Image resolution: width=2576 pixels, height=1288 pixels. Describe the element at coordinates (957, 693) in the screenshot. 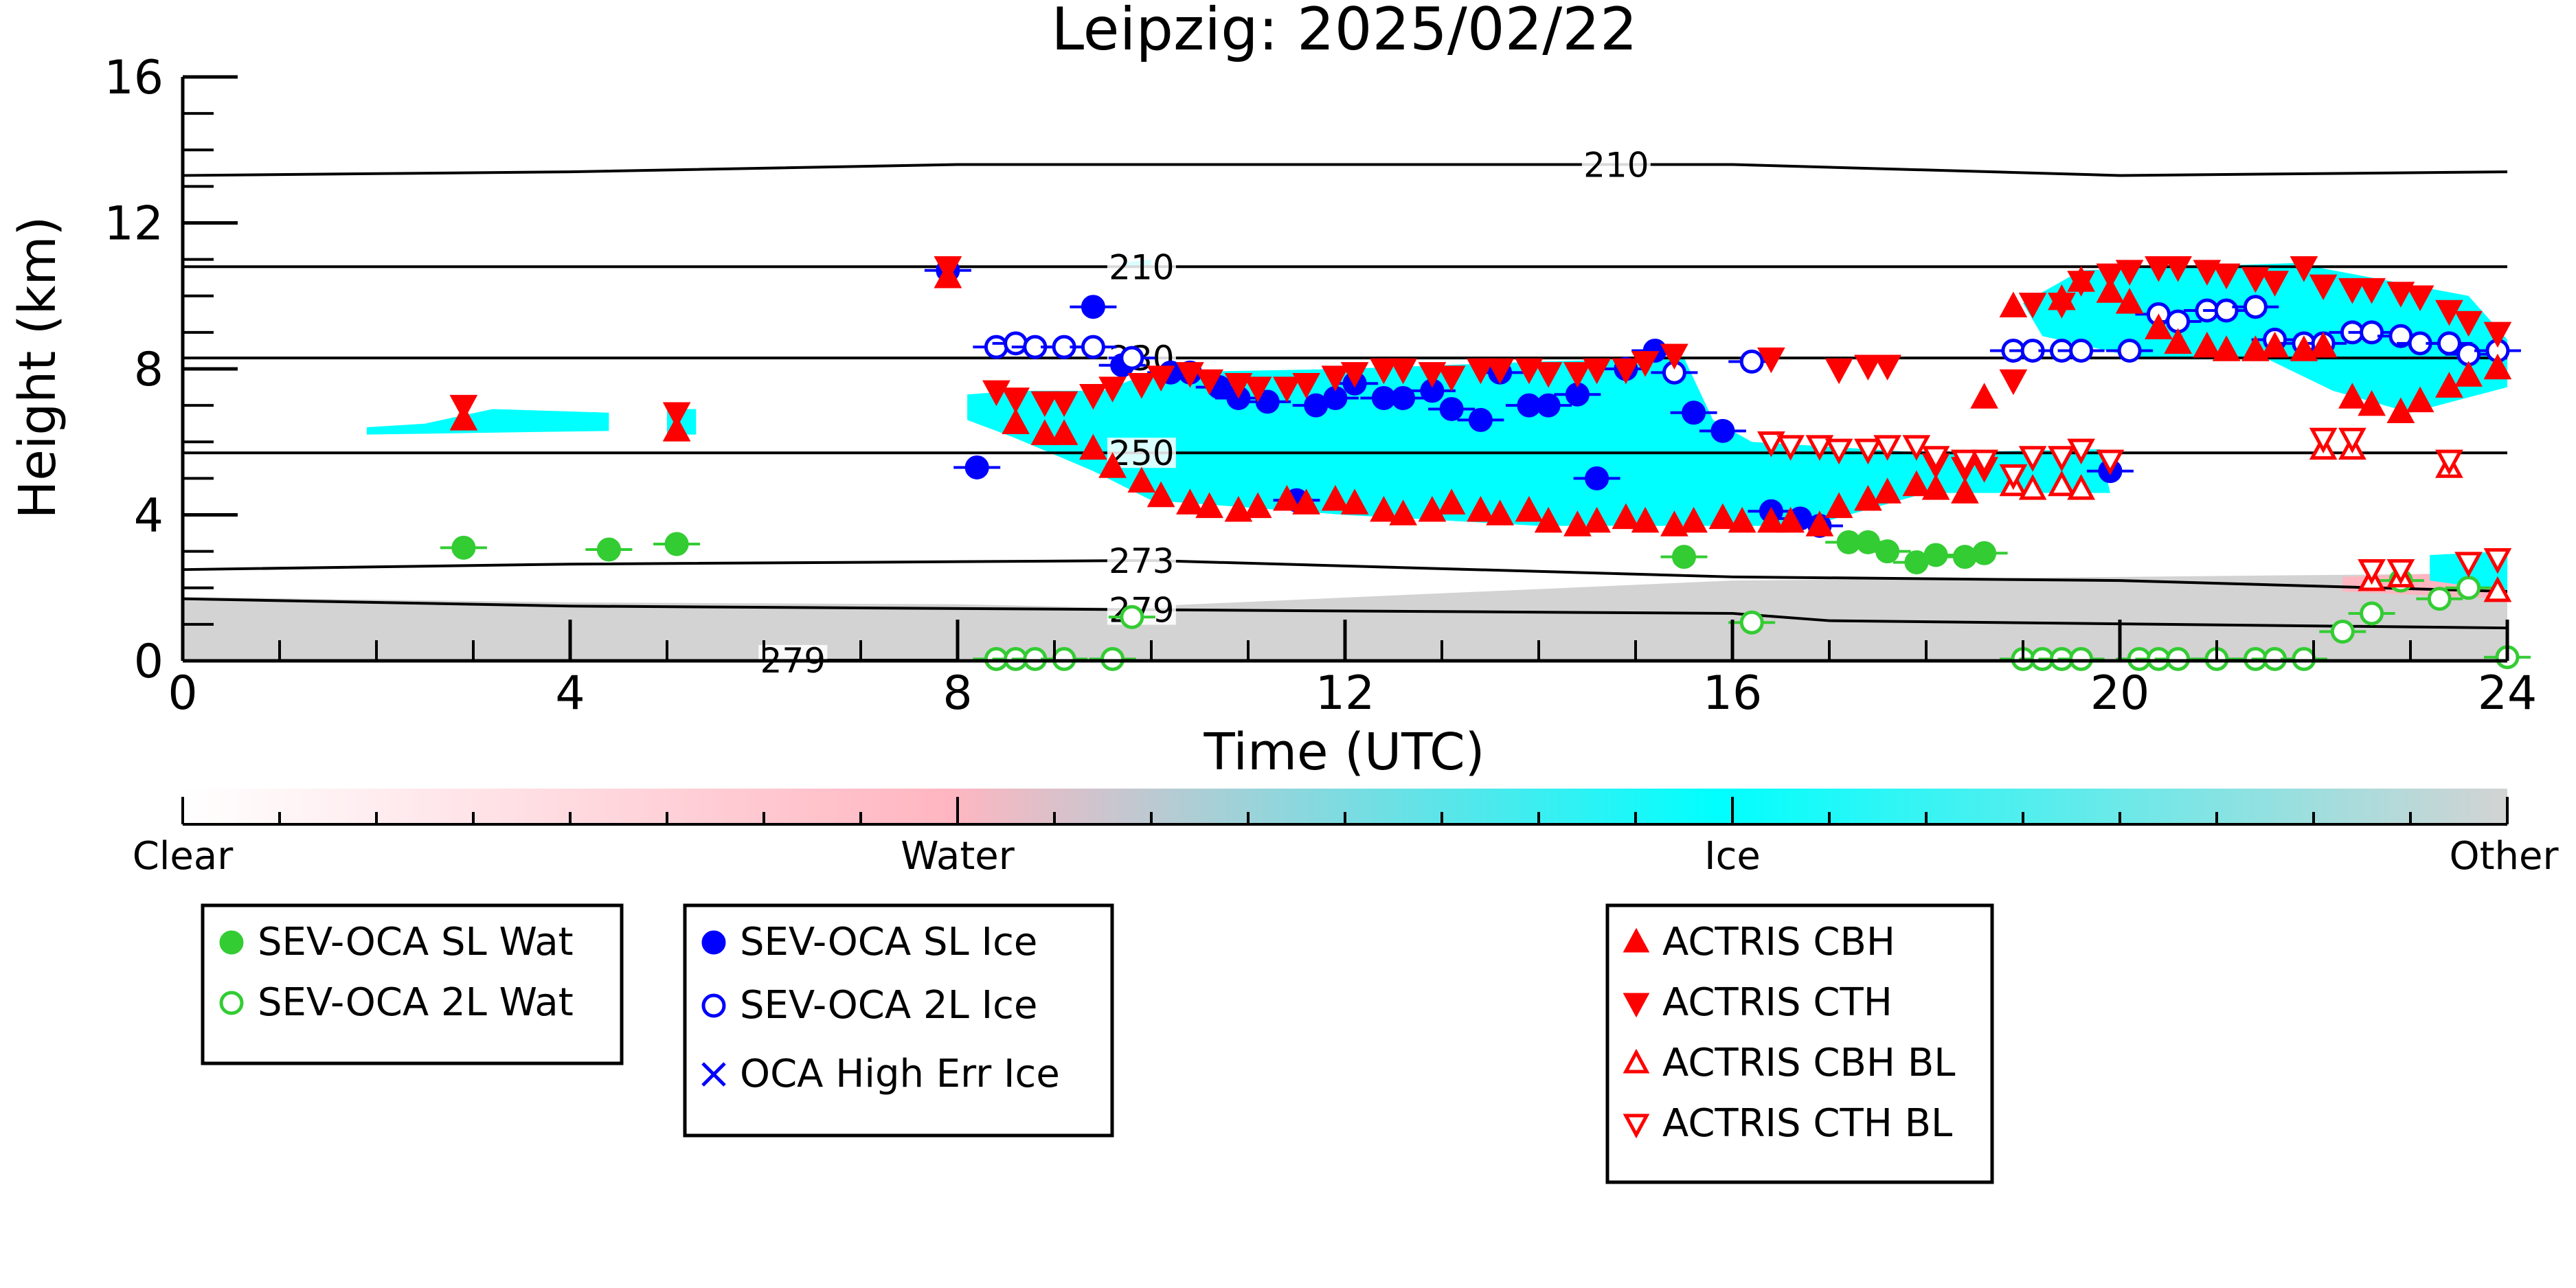

I see `x-tick-label: 8` at that location.